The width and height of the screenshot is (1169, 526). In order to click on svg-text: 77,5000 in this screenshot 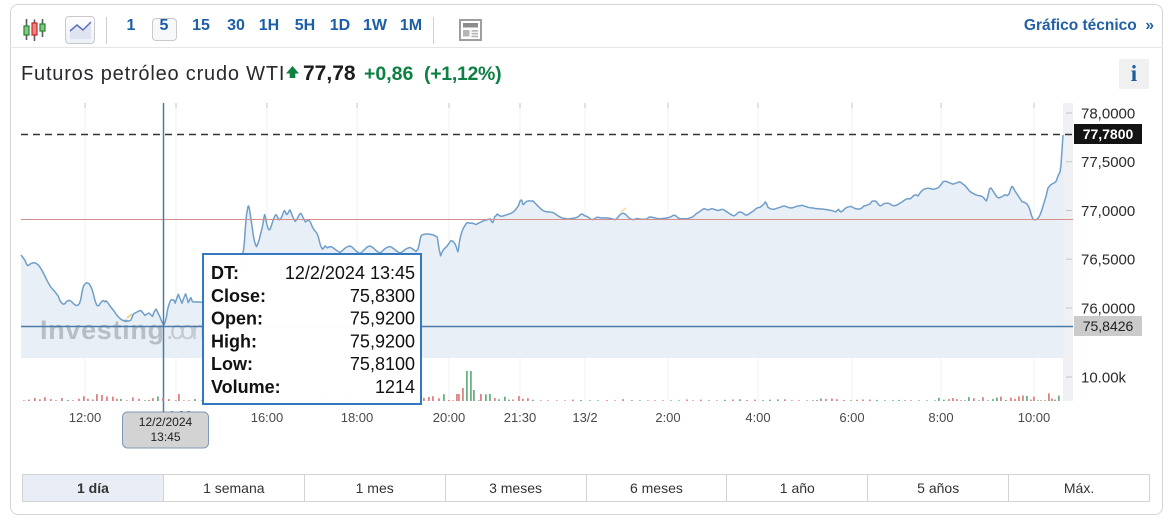, I will do `click(1108, 162)`.